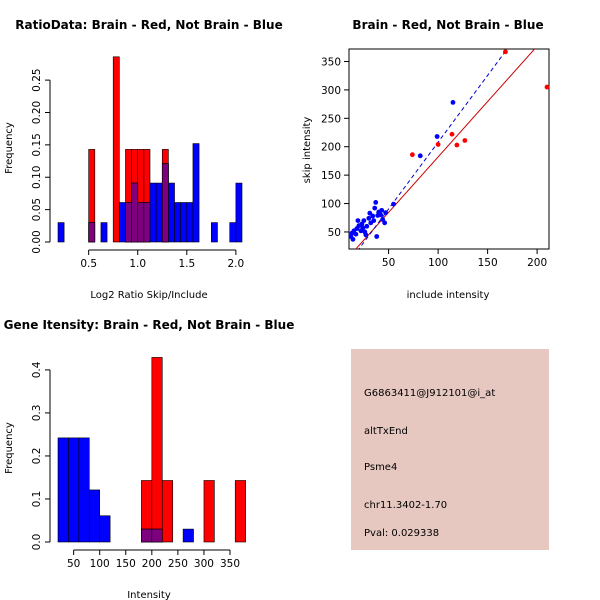 Image resolution: width=600 pixels, height=600 pixels. I want to click on scatter-x-tick-label: 150, so click(488, 263).